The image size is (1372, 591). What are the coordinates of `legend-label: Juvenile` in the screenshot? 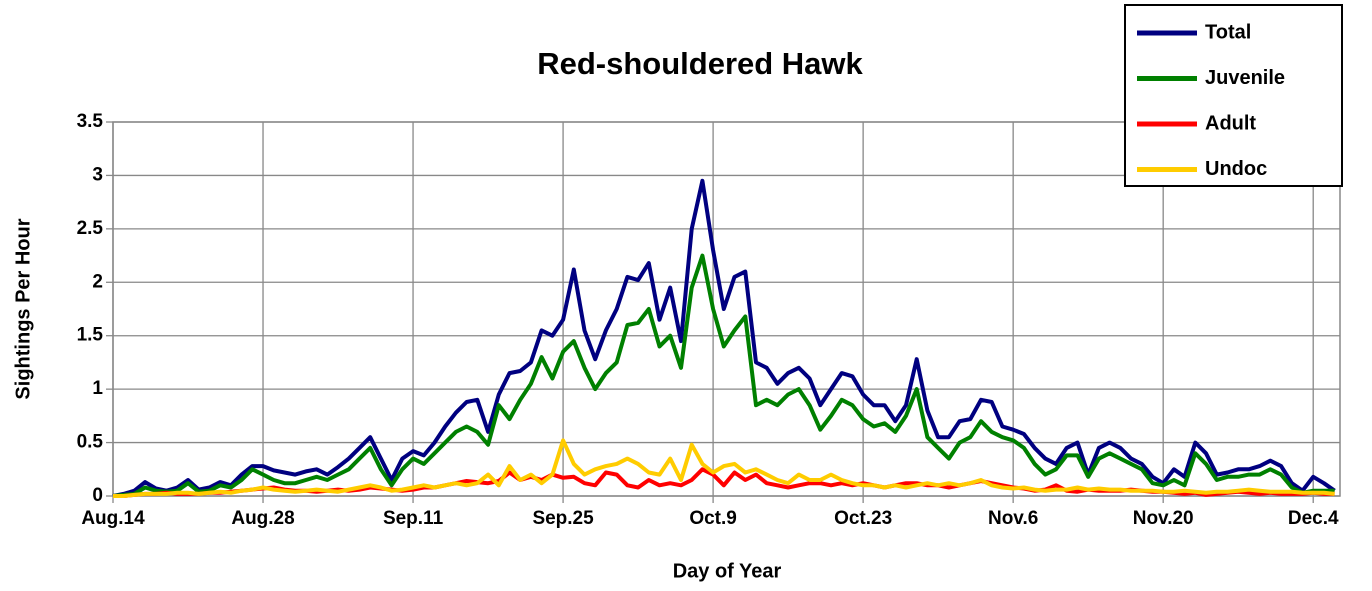 It's located at (1245, 78).